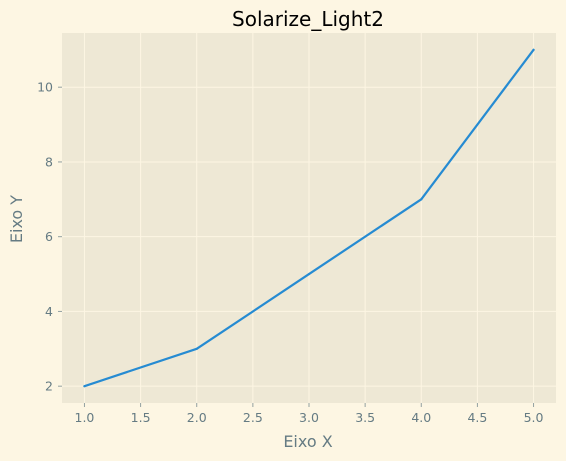 This screenshot has width=566, height=461. Describe the element at coordinates (253, 417) in the screenshot. I see `x-tick-label: 2.5` at that location.